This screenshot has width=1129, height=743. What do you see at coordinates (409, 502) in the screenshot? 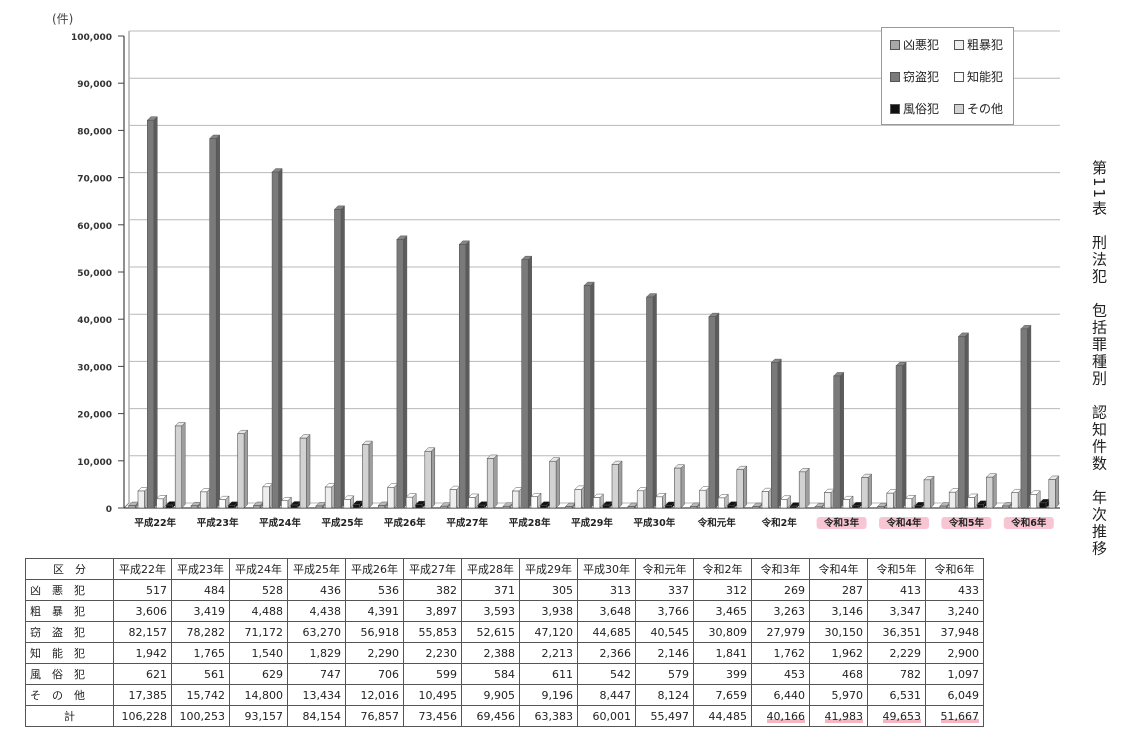
I see `bar-知能犯-平成26年` at bounding box center [409, 502].